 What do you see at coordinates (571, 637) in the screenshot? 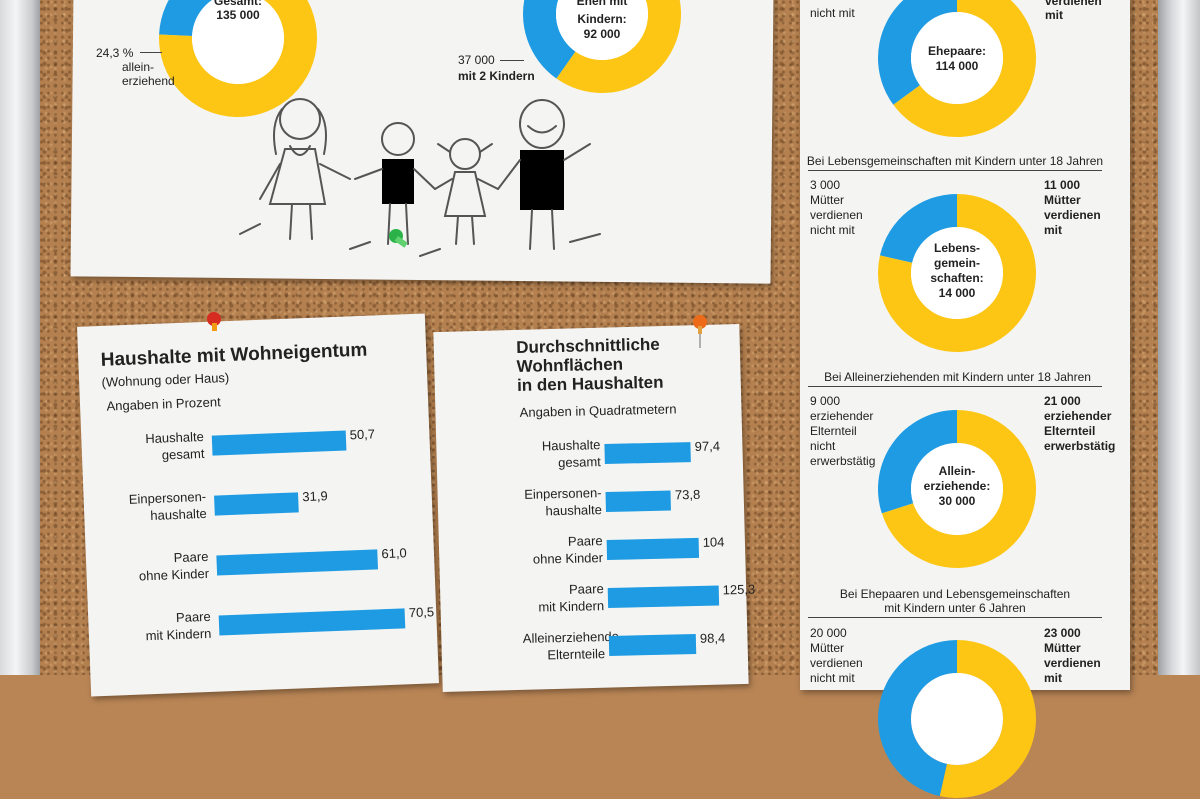
I see `bar-category-label: Alleinerziehende` at bounding box center [571, 637].